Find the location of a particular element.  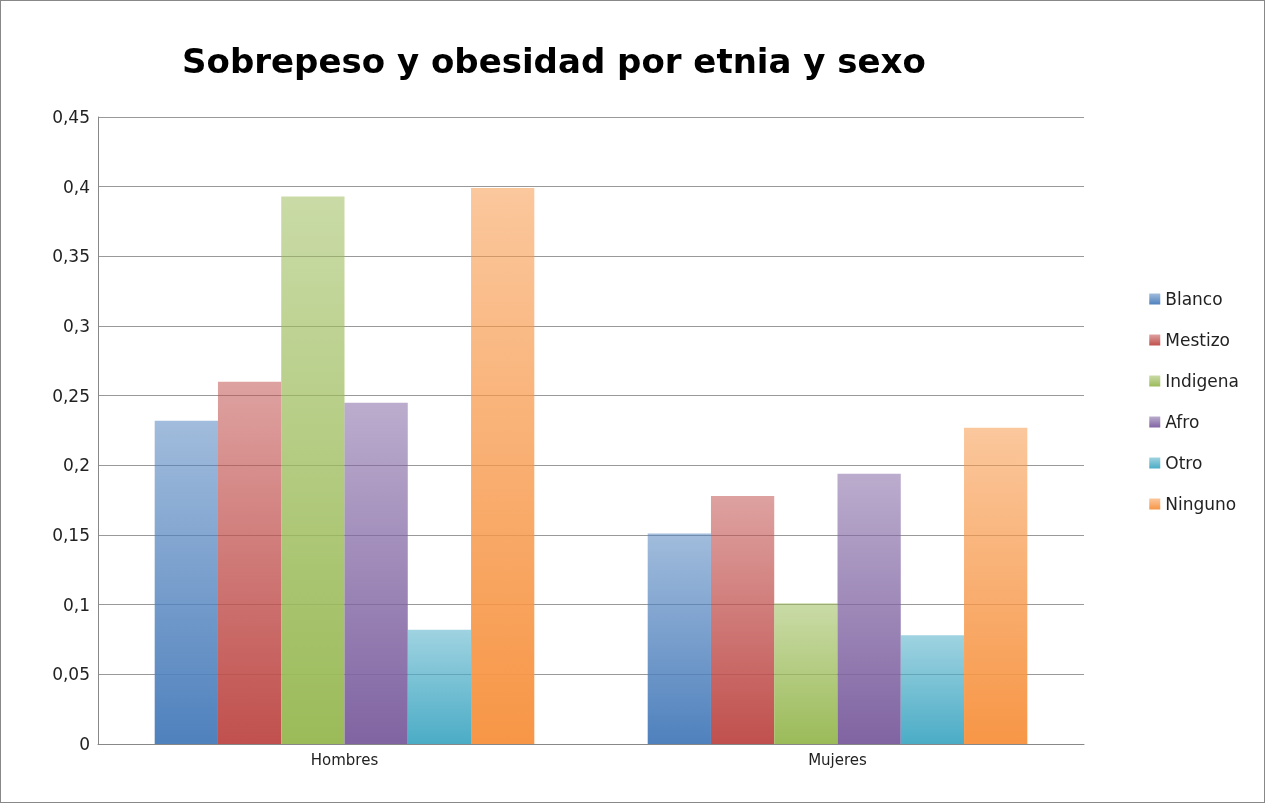

y-tick-label: 0,05 is located at coordinates (71, 674).